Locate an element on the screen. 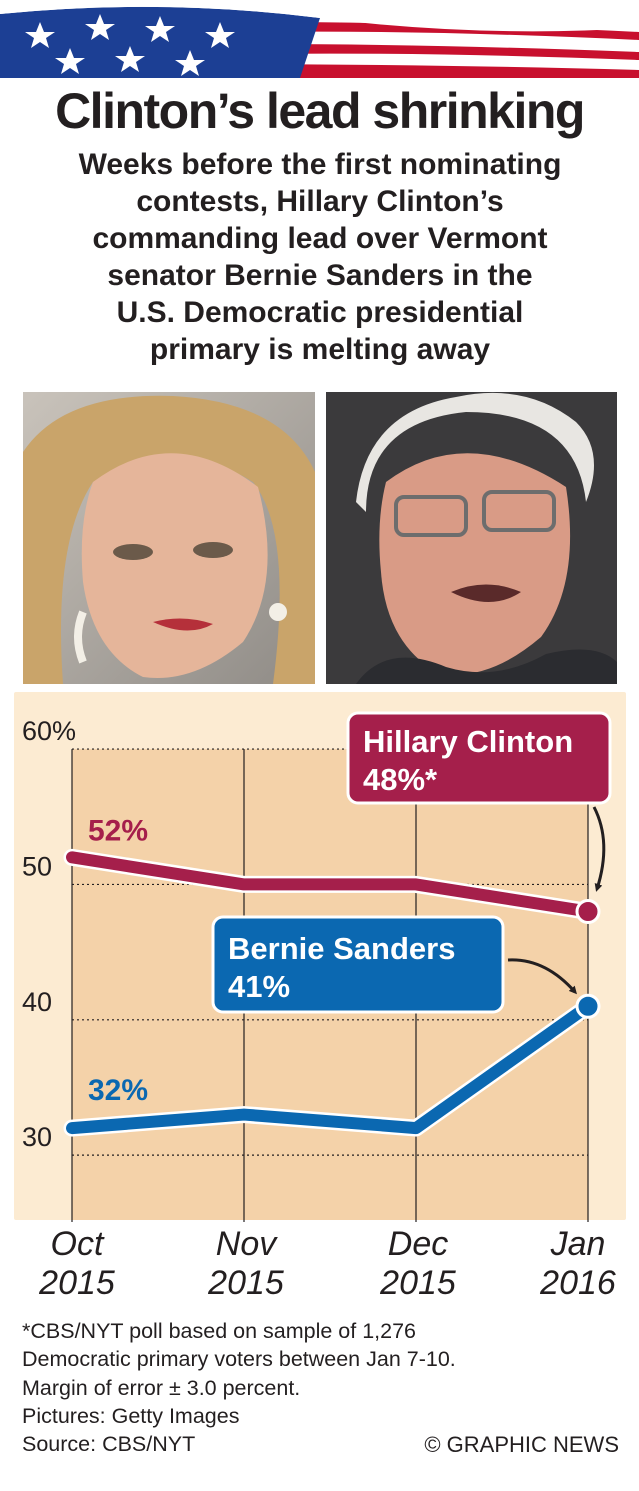  clinton-series-name: Hillary Clinton is located at coordinates (468, 741).